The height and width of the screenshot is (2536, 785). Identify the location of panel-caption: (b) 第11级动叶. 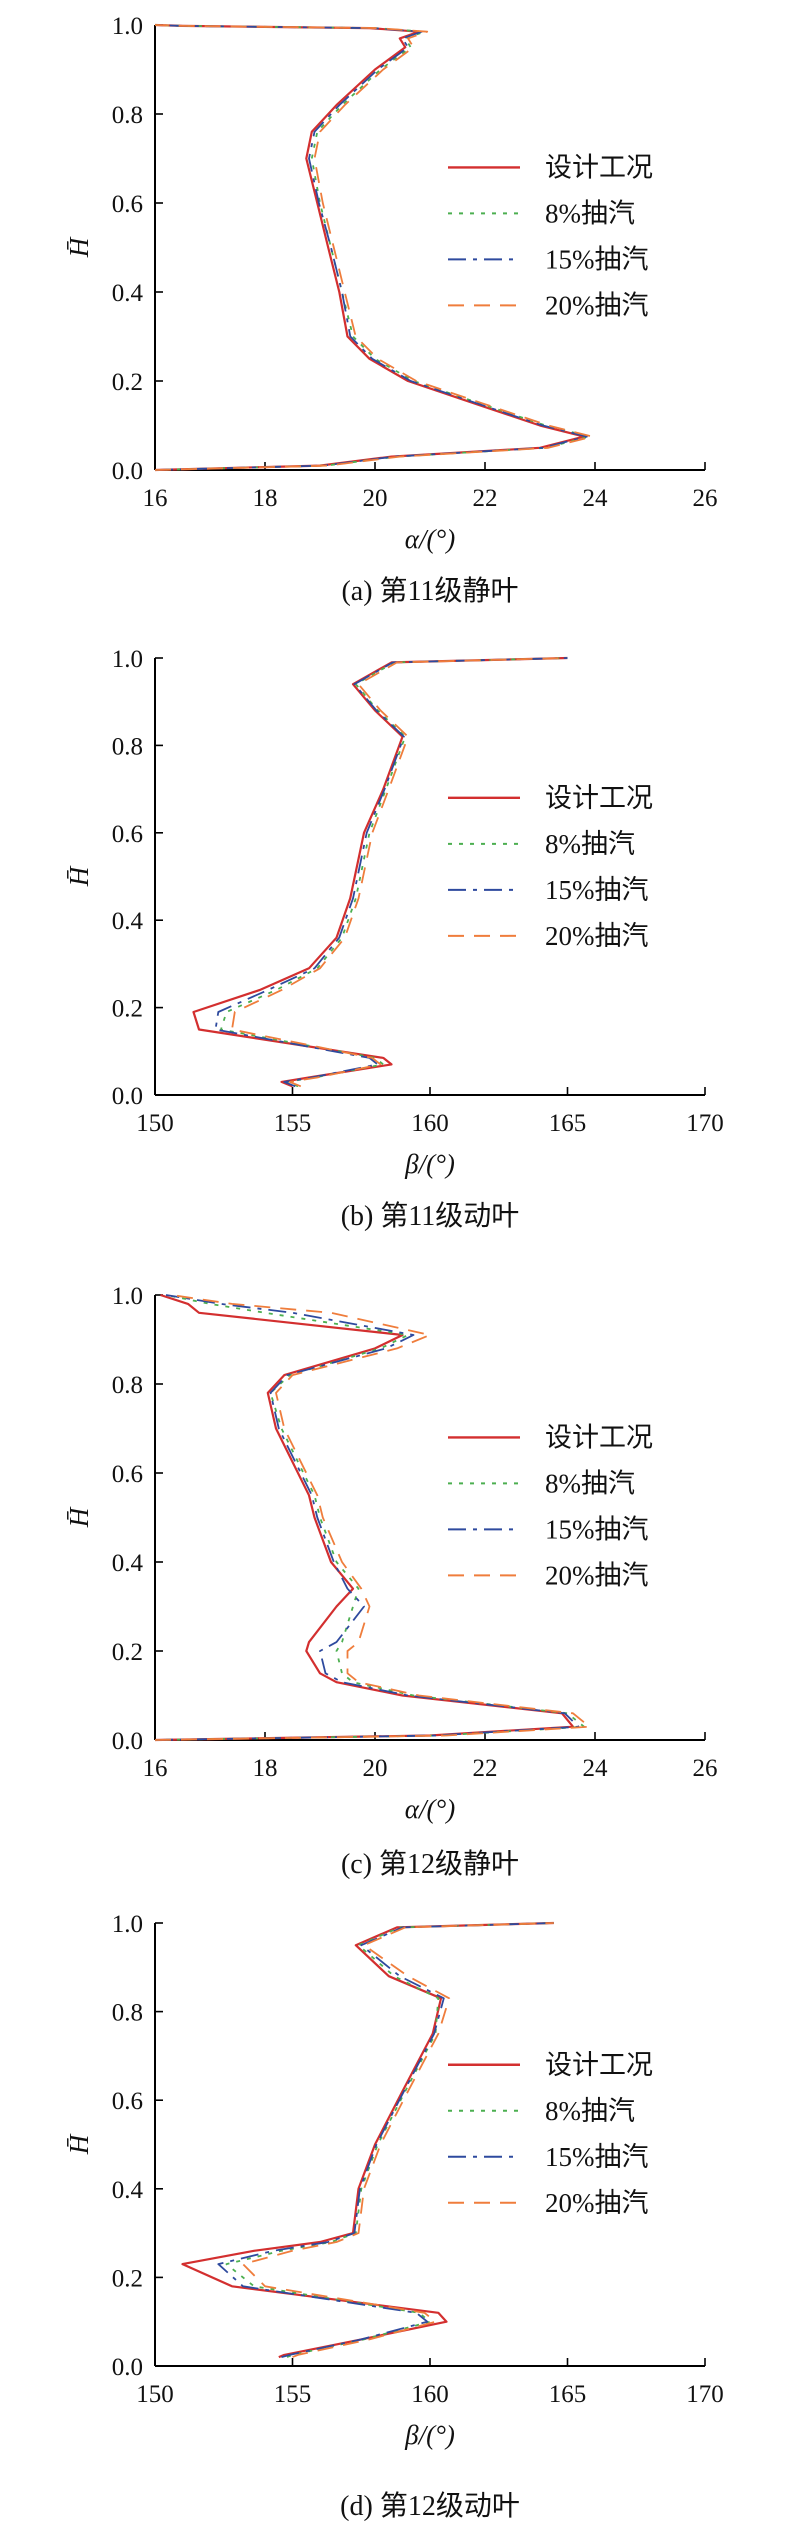
(430, 1216).